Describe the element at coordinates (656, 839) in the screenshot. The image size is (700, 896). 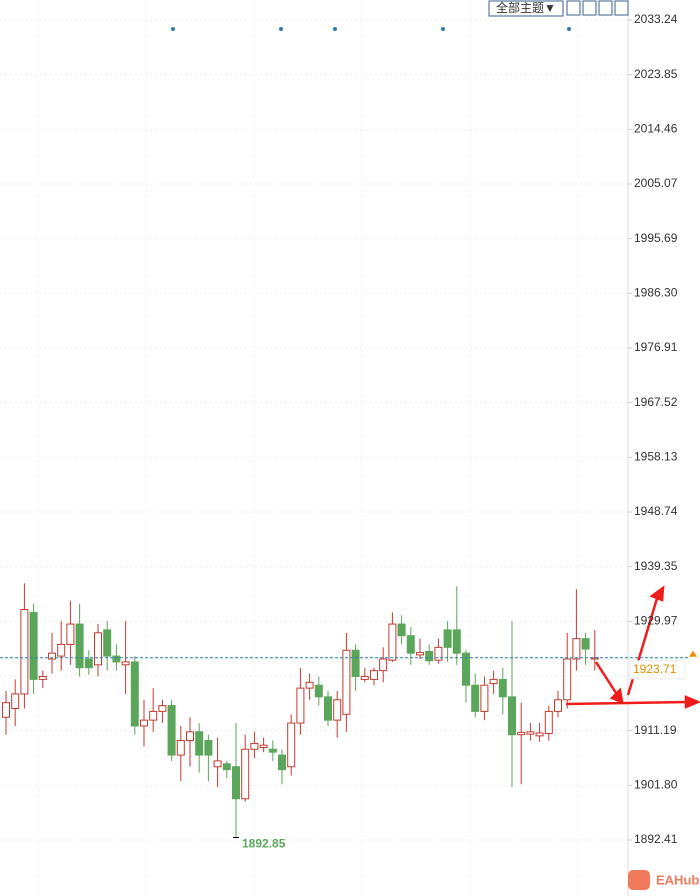
I see `y-tick-label: 1892.41` at that location.